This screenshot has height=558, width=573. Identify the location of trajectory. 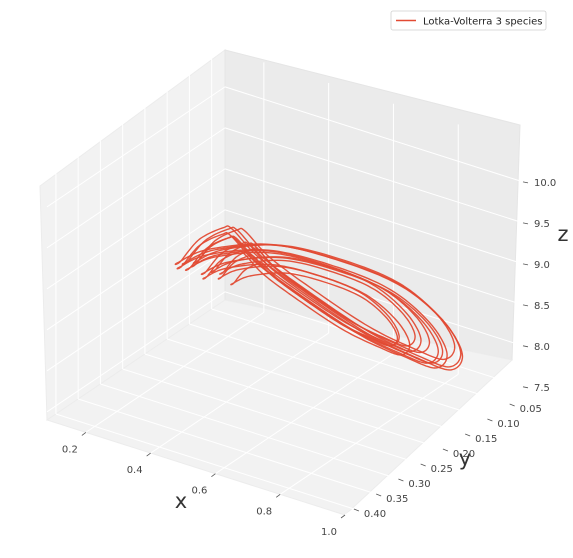
(319, 298).